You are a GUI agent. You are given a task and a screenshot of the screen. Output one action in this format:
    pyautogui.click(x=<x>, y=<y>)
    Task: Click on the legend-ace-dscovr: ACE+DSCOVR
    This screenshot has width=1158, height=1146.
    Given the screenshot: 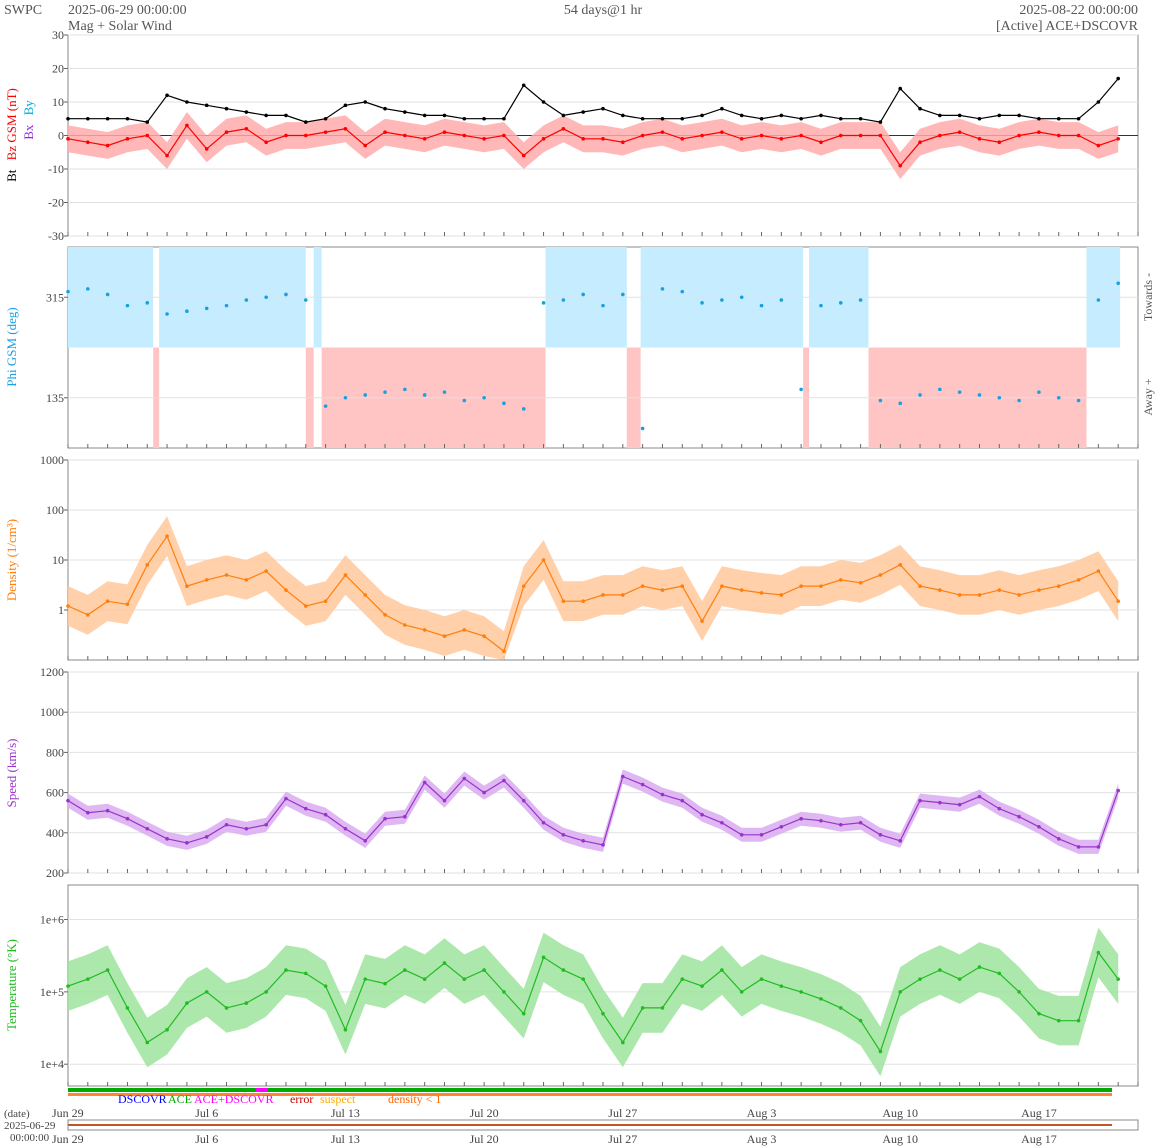 What is the action you would take?
    pyautogui.click(x=233, y=1099)
    